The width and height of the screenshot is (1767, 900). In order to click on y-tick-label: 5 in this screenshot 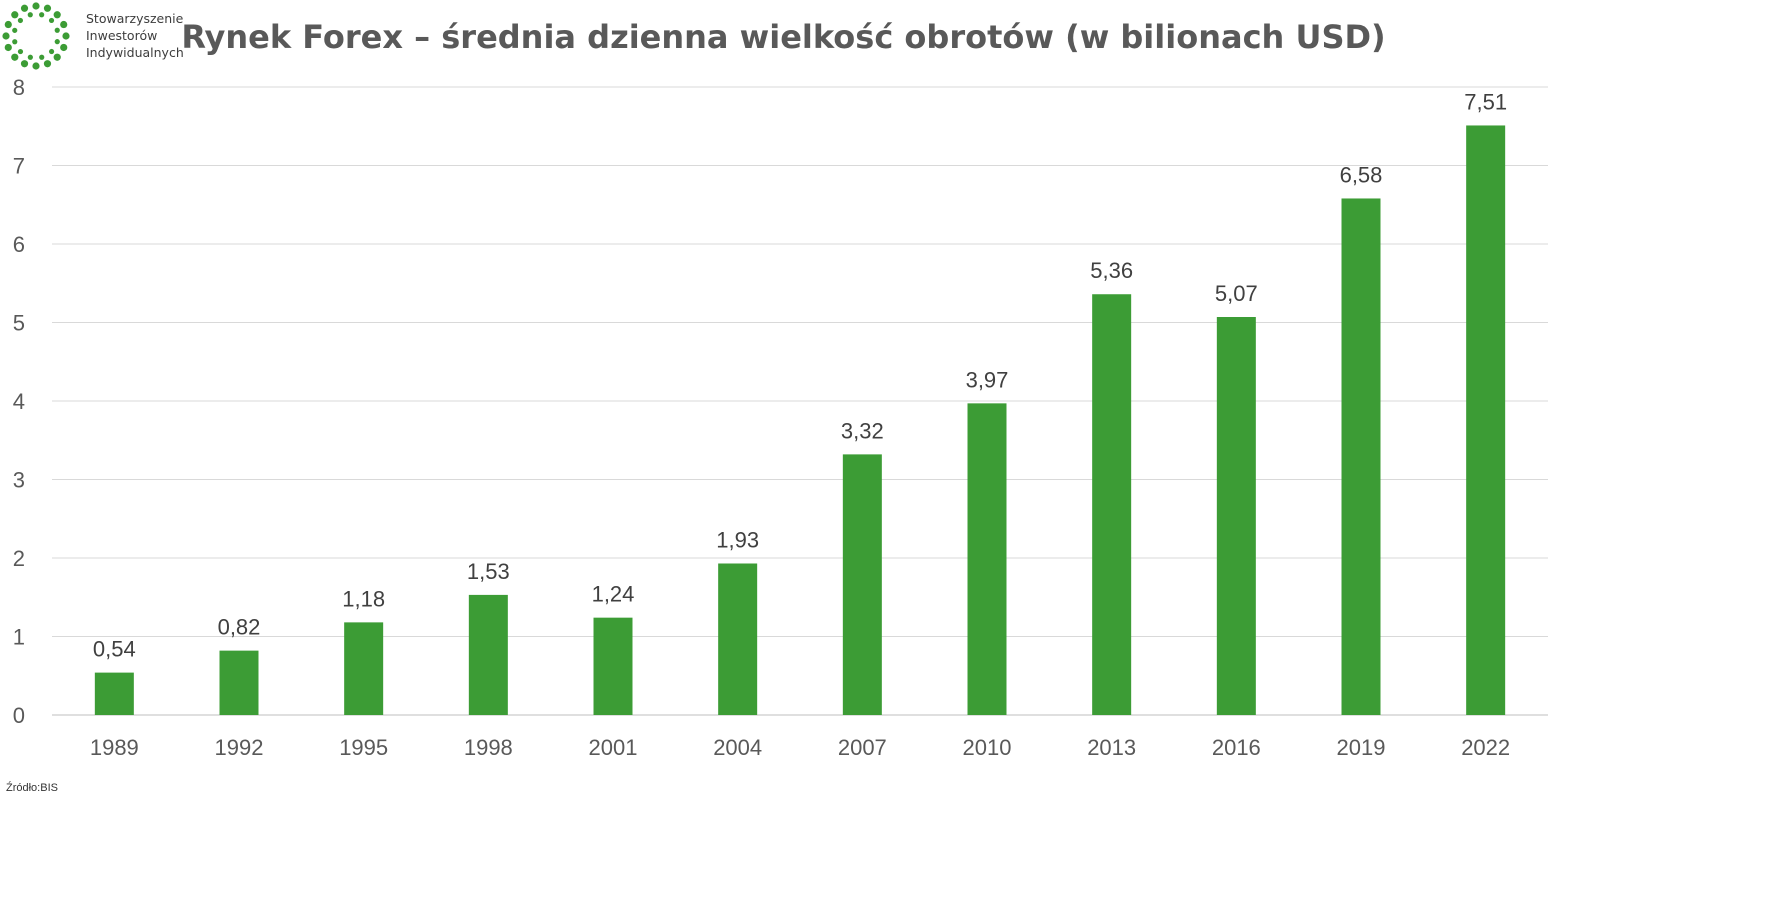, I will do `click(19, 323)`.